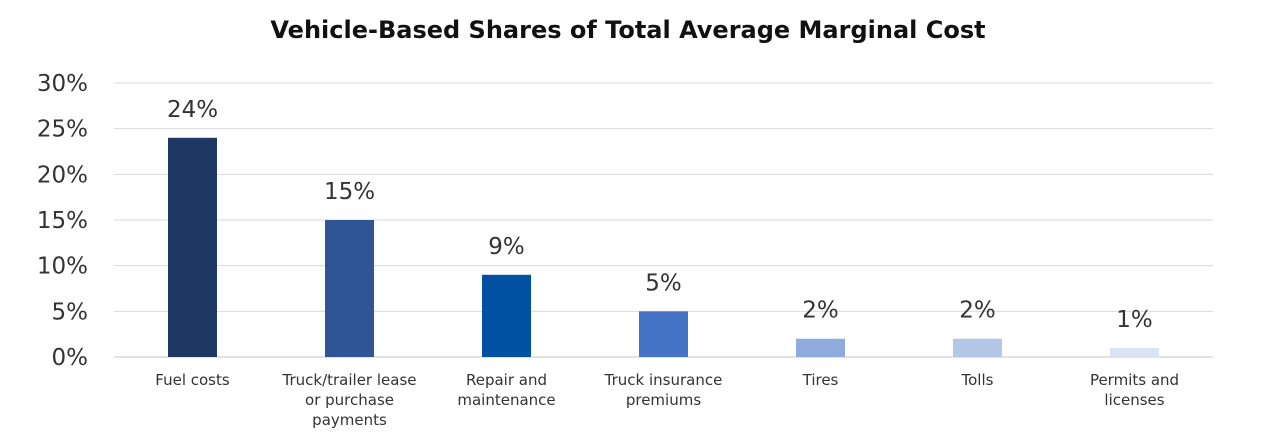 Image resolution: width=1269 pixels, height=444 pixels. What do you see at coordinates (70, 358) in the screenshot?
I see `y-tick-label: 0%` at bounding box center [70, 358].